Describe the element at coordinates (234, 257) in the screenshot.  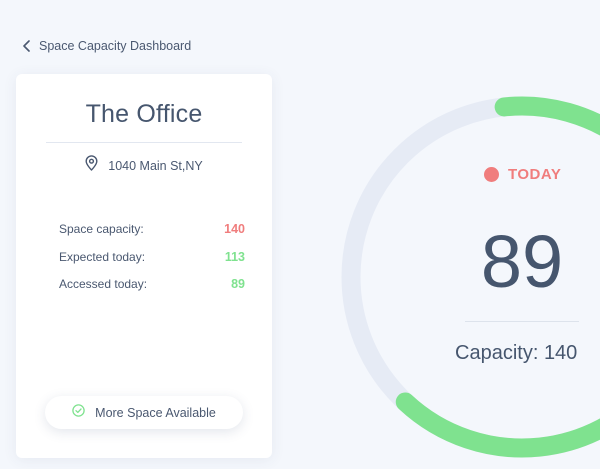
I see `stat-value: 113` at that location.